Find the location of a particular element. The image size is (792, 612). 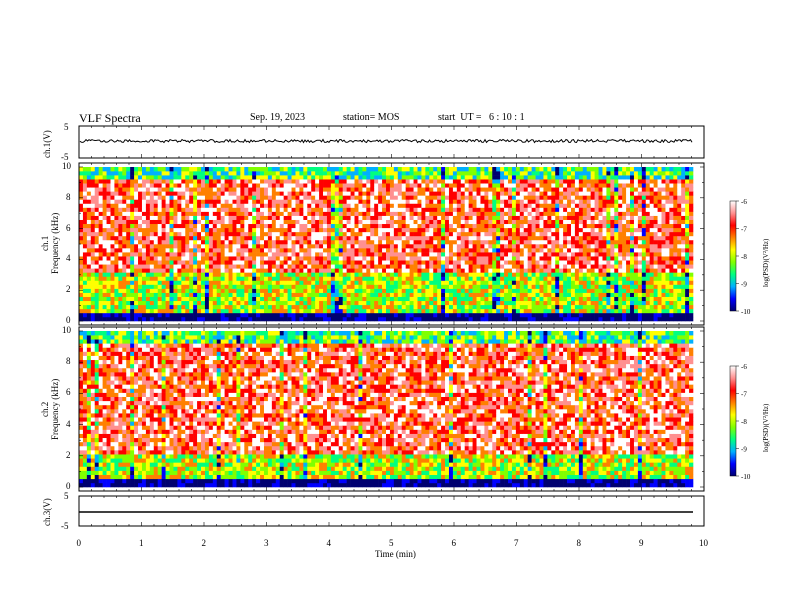

time-tick-label: 6 is located at coordinates (454, 543).